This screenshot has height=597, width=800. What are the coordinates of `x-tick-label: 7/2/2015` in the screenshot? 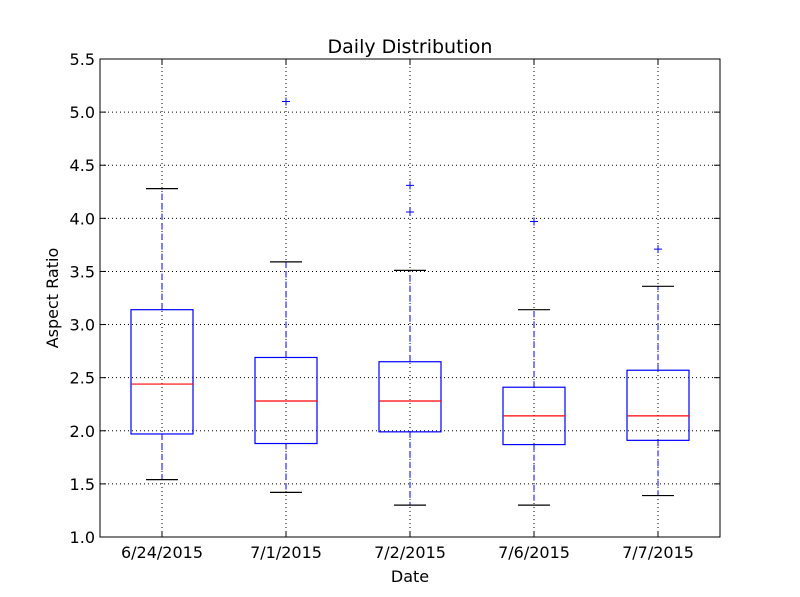 It's located at (410, 552).